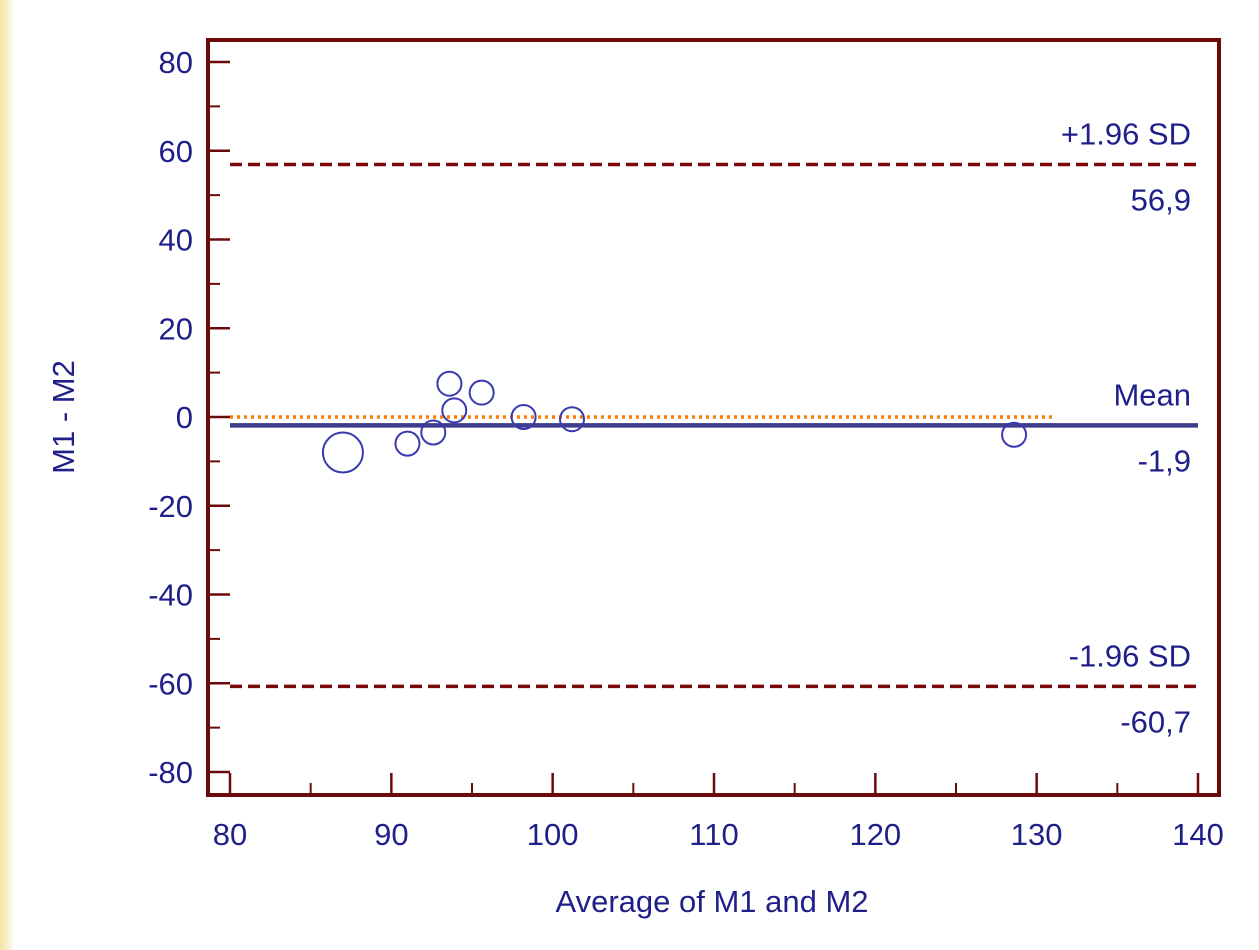 This screenshot has height=950, width=1259. I want to click on x-tick-label: 100, so click(553, 834).